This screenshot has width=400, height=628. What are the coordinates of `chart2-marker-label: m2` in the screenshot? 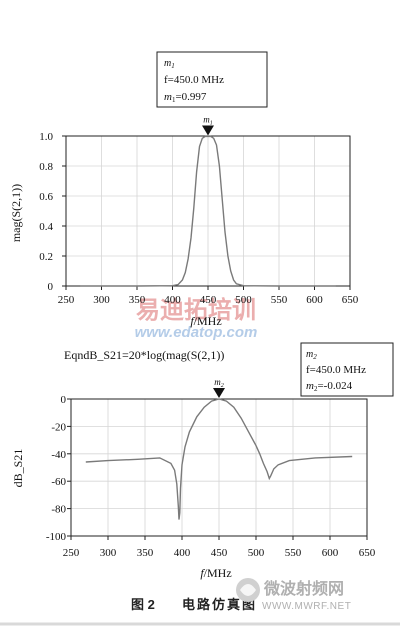 It's located at (219, 383).